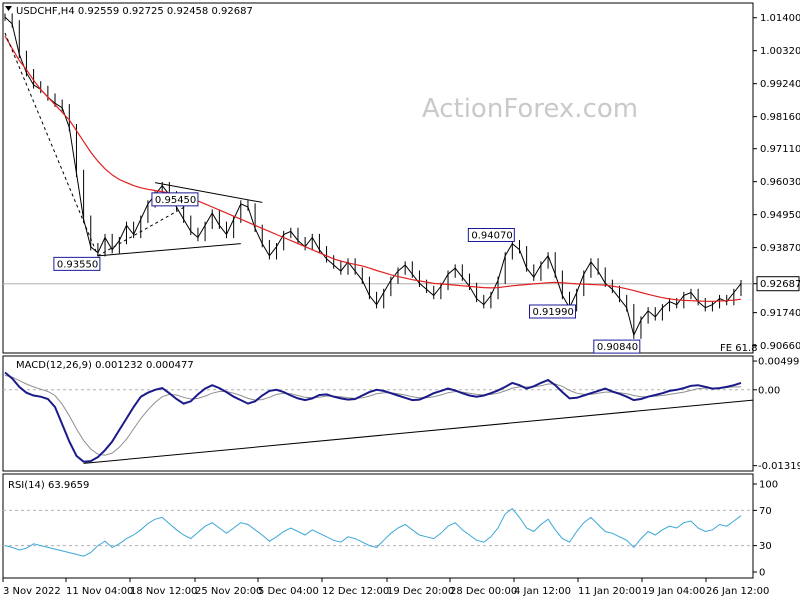 This screenshot has width=800, height=600. I want to click on x-tick-label: 11 Nov 04:00, so click(99, 591).